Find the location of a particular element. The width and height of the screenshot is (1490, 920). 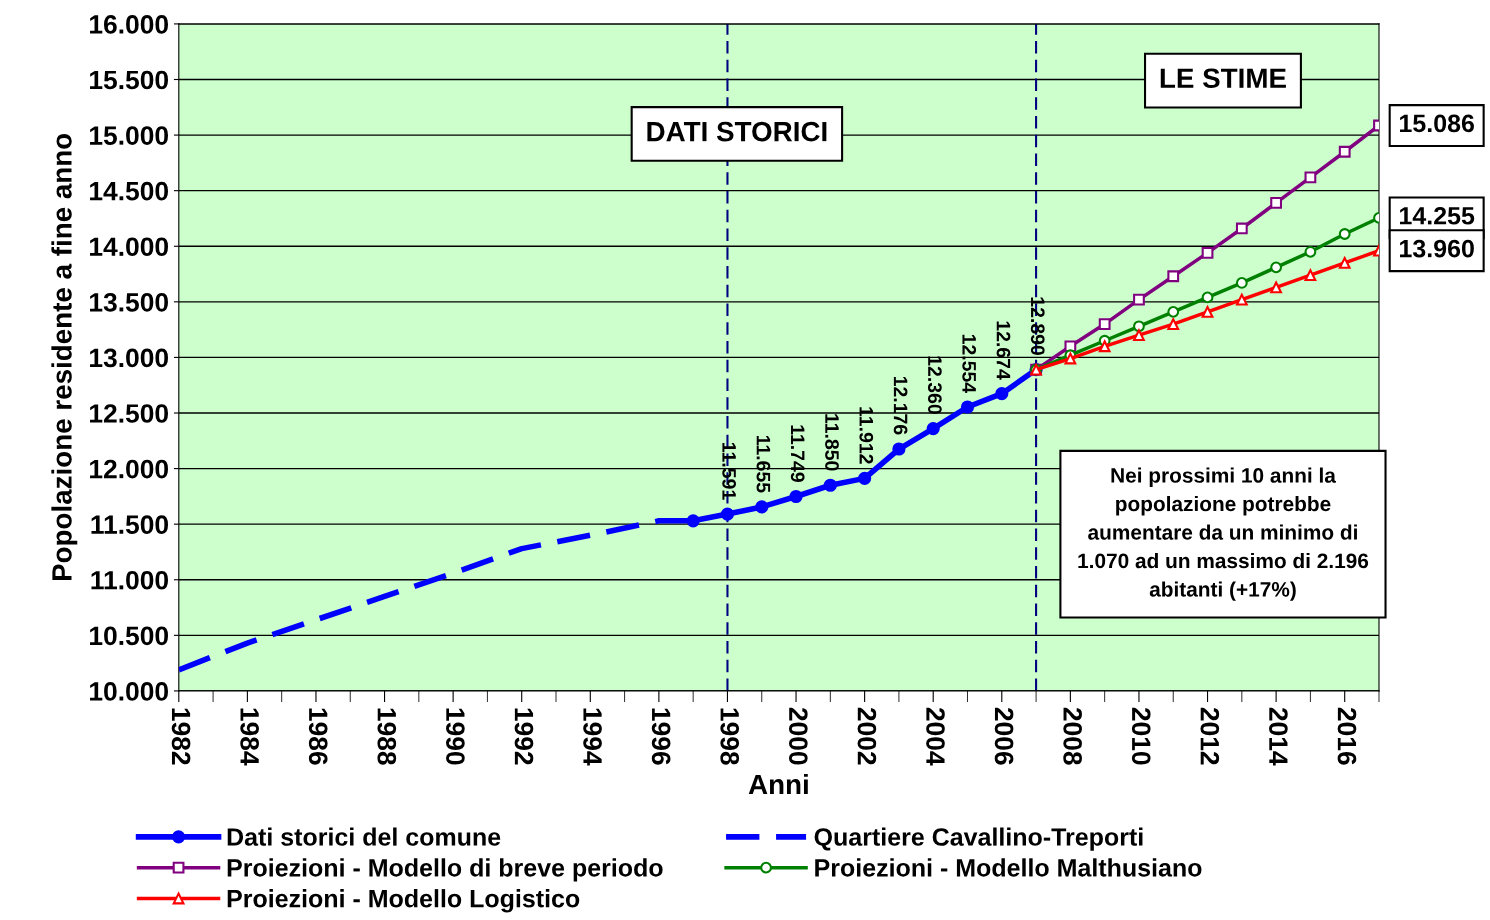

x-tick-label: 2008 is located at coordinates (1072, 736).